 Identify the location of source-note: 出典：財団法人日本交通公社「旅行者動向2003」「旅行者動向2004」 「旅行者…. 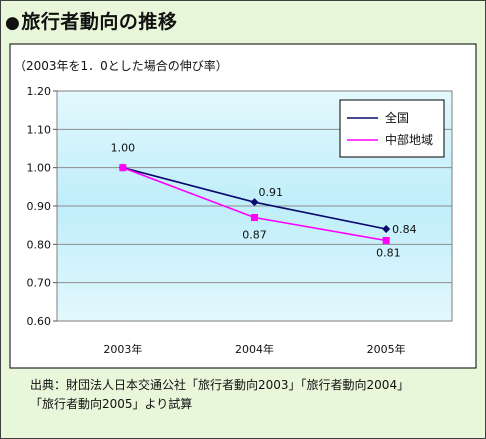
(219, 395).